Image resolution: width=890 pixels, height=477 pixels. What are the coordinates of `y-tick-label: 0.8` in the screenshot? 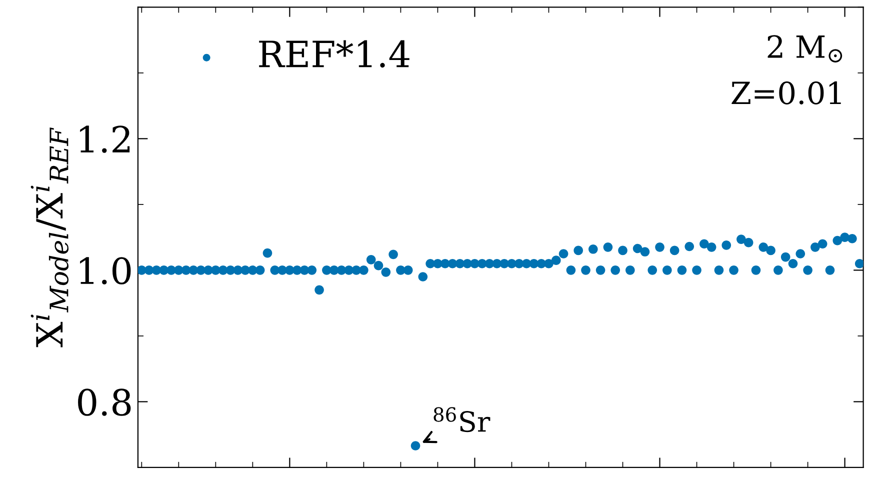 It's located at (104, 402).